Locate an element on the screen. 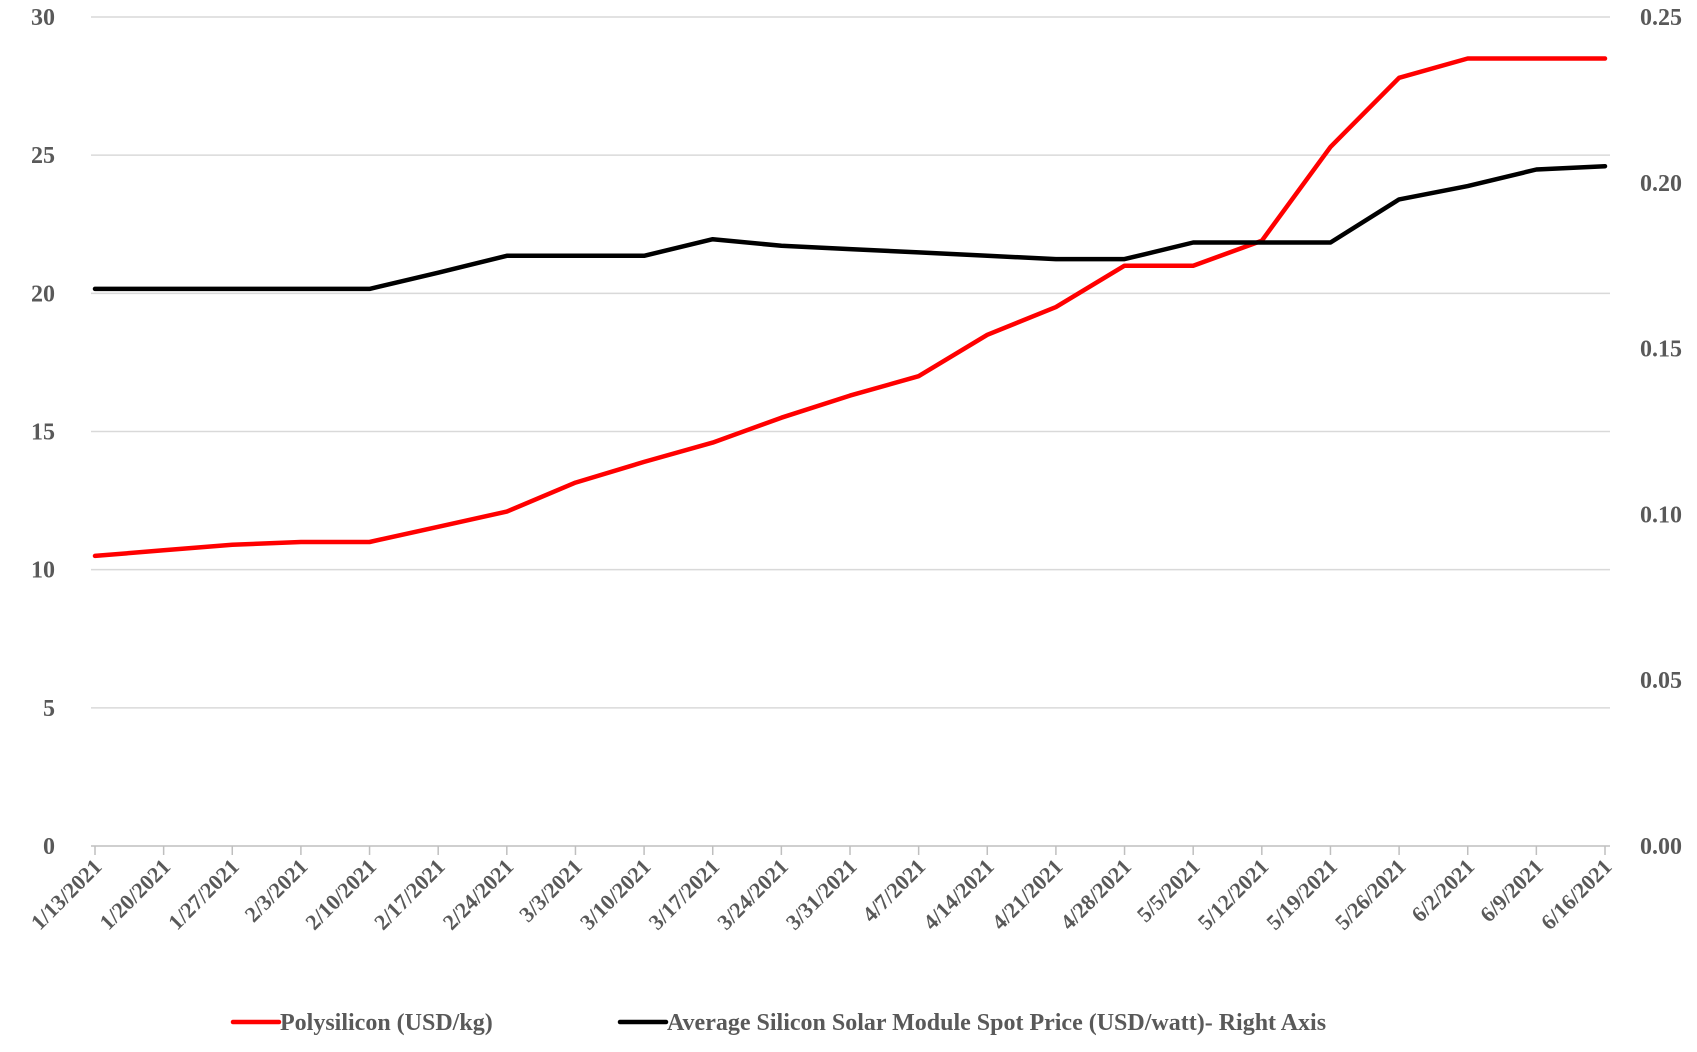 This screenshot has width=1697, height=1052. x-tick-label: 1/13/2021 is located at coordinates (66, 894).